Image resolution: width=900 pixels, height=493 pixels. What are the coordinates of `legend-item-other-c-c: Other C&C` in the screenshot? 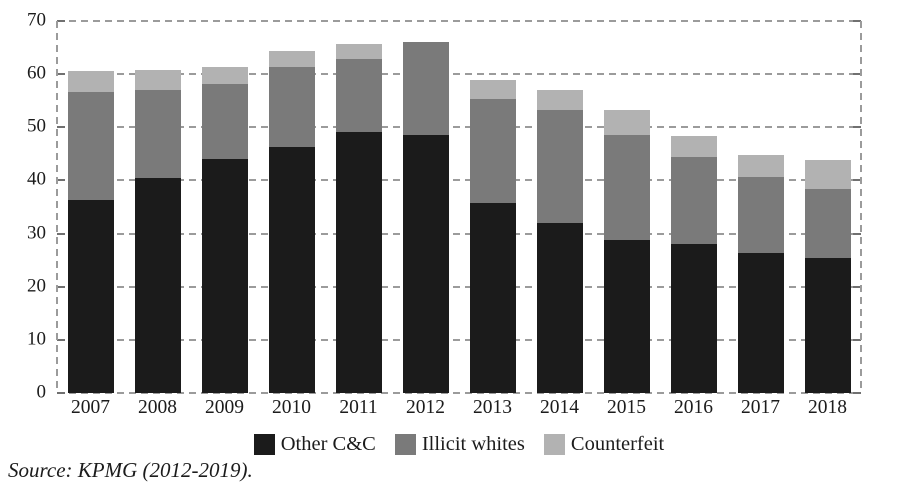 It's located at (314, 444).